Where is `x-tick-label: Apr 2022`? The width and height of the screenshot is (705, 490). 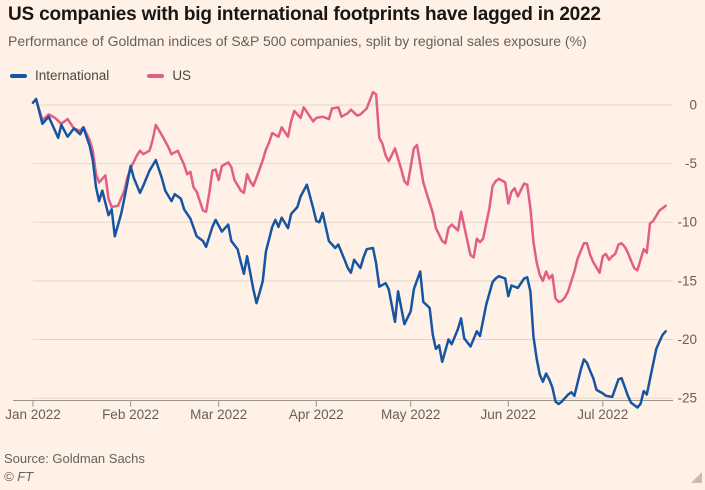 x-tick-label: Apr 2022 is located at coordinates (316, 414).